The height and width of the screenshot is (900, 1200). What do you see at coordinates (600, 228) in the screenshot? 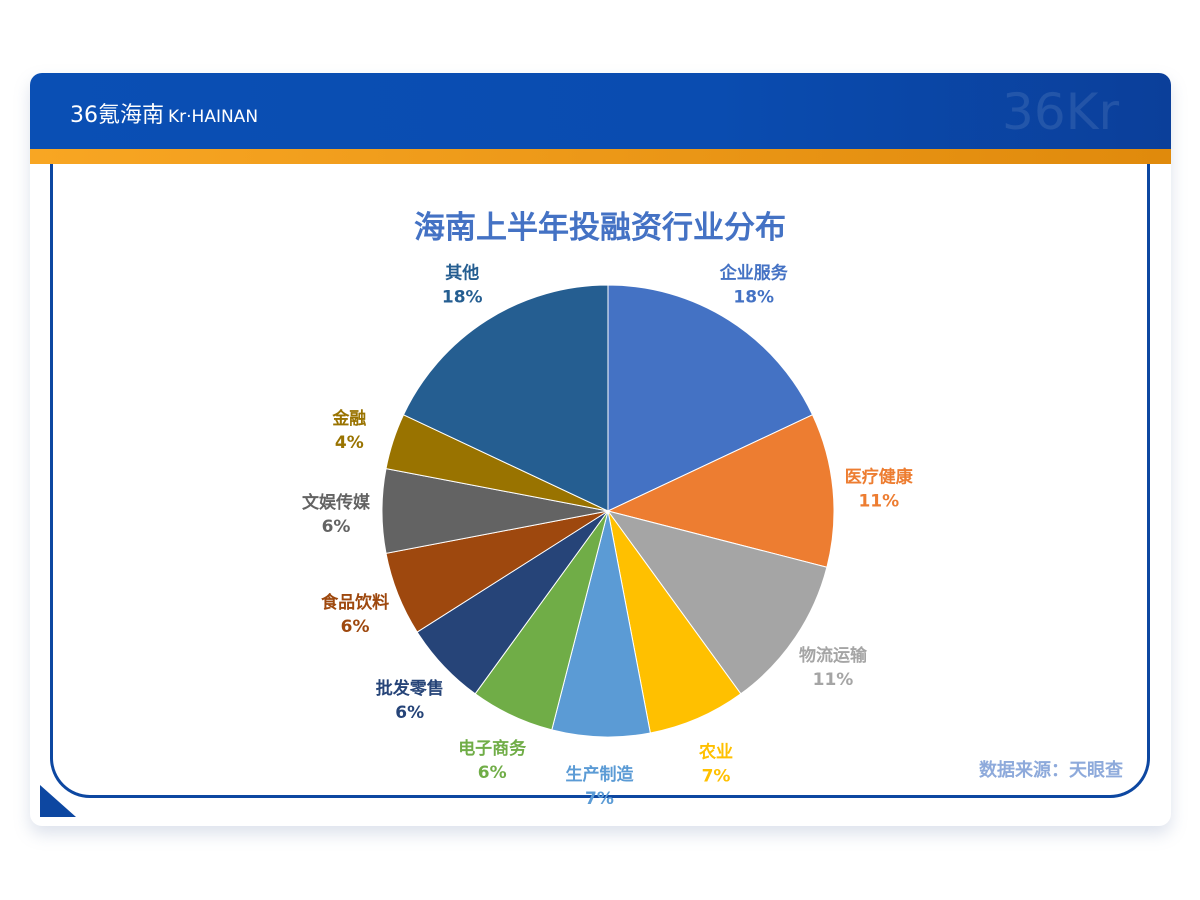
I see `chart-title: 海南上半年投融资行业分布` at bounding box center [600, 228].